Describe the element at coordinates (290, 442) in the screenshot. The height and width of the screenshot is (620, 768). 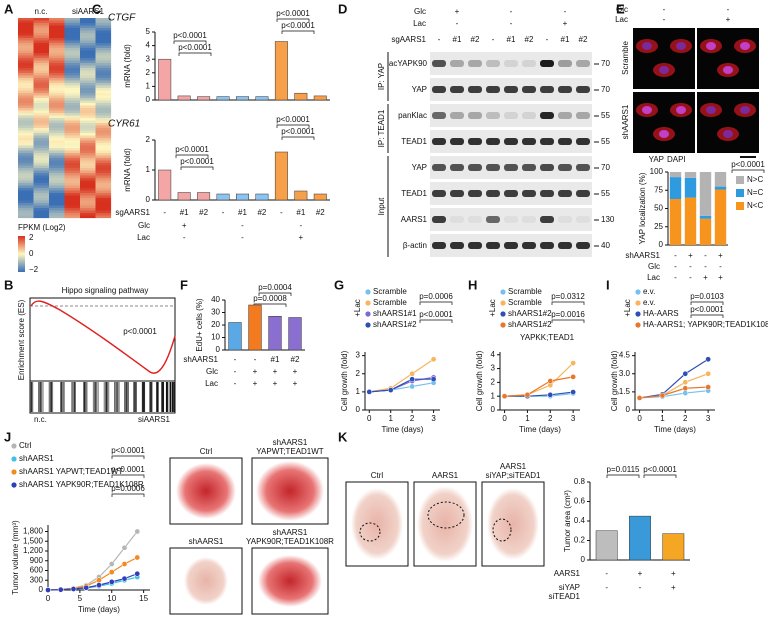
I see `photo-label: shAARS1` at that location.